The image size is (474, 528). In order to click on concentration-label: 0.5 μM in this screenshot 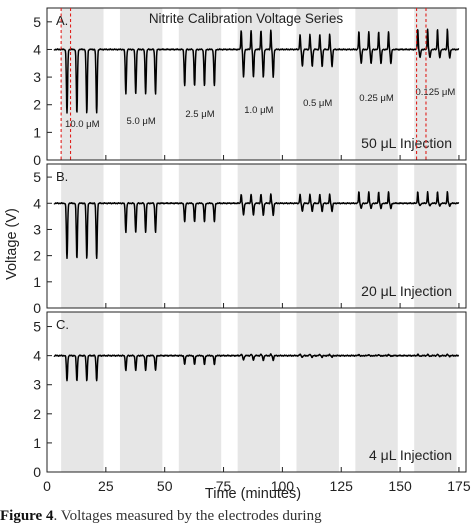, I will do `click(317, 103)`.